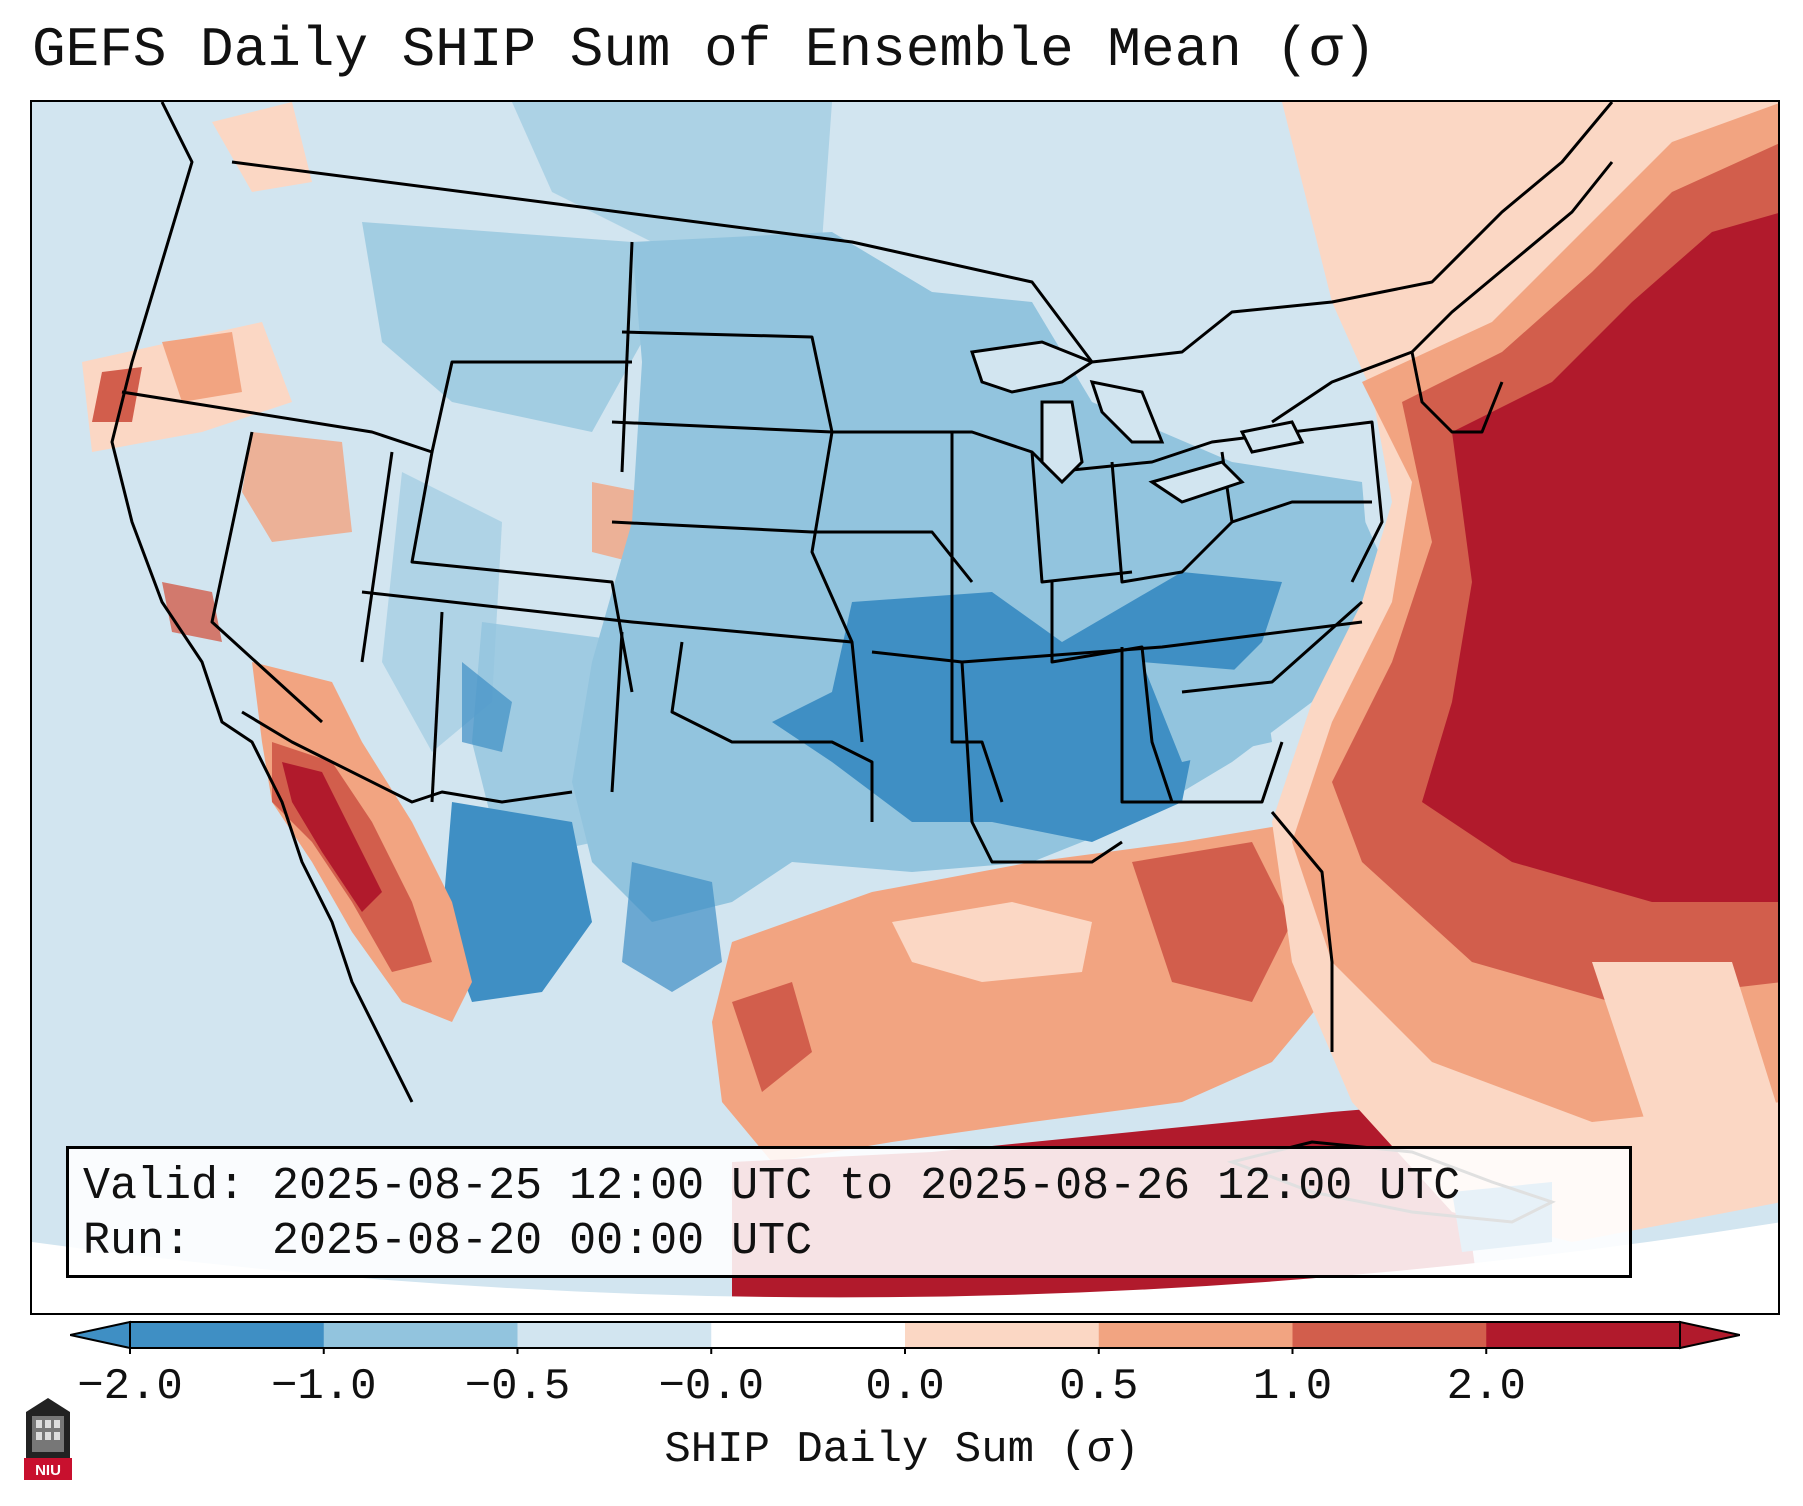 The image size is (1803, 1506). What do you see at coordinates (48, 1470) in the screenshot?
I see `logo-text: NIU` at bounding box center [48, 1470].